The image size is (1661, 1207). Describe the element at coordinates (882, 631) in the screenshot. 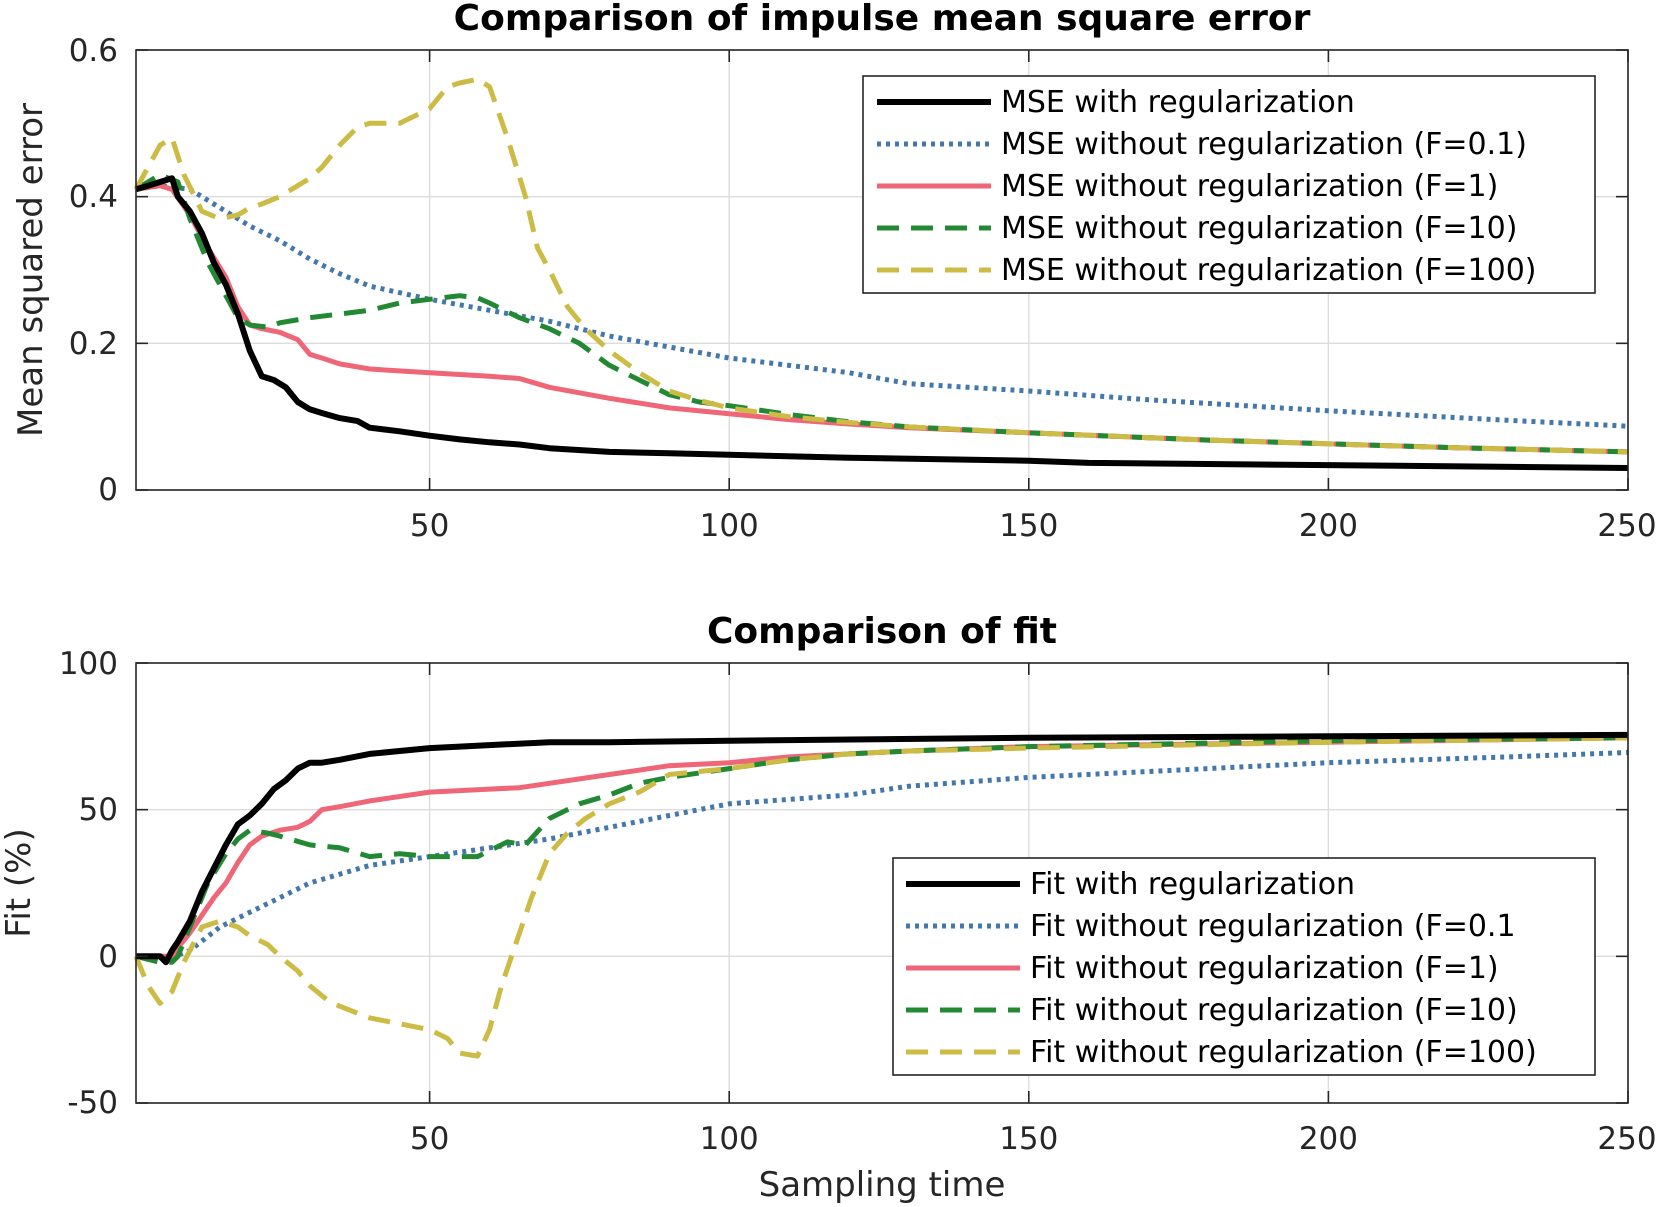

I see `fit-chart-title: Comparison of fit` at that location.